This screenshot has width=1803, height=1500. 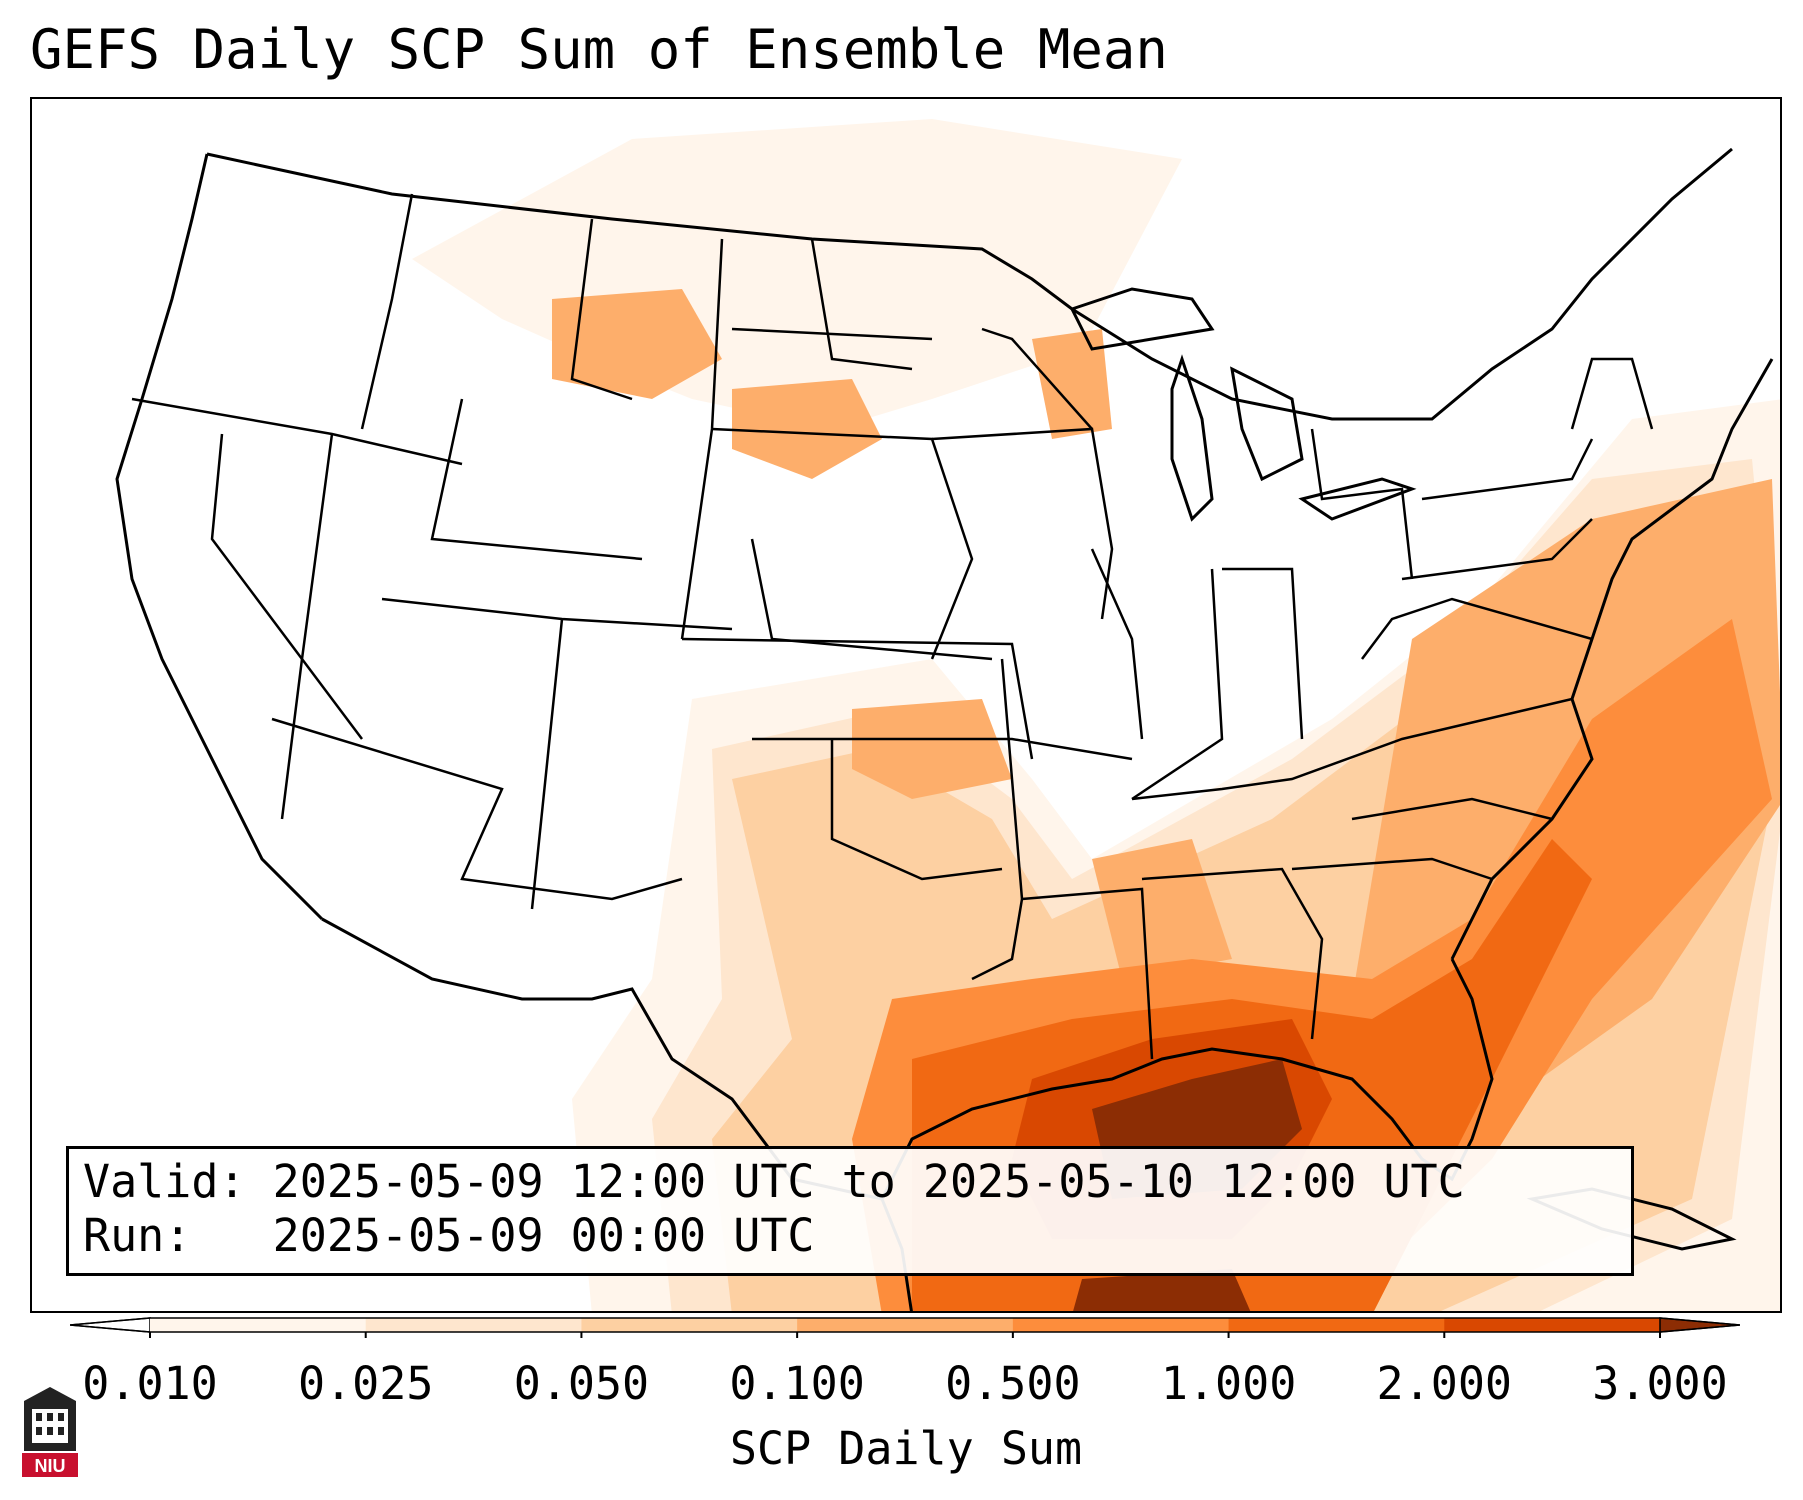 What do you see at coordinates (1357, 499) in the screenshot?
I see `lake-erie` at bounding box center [1357, 499].